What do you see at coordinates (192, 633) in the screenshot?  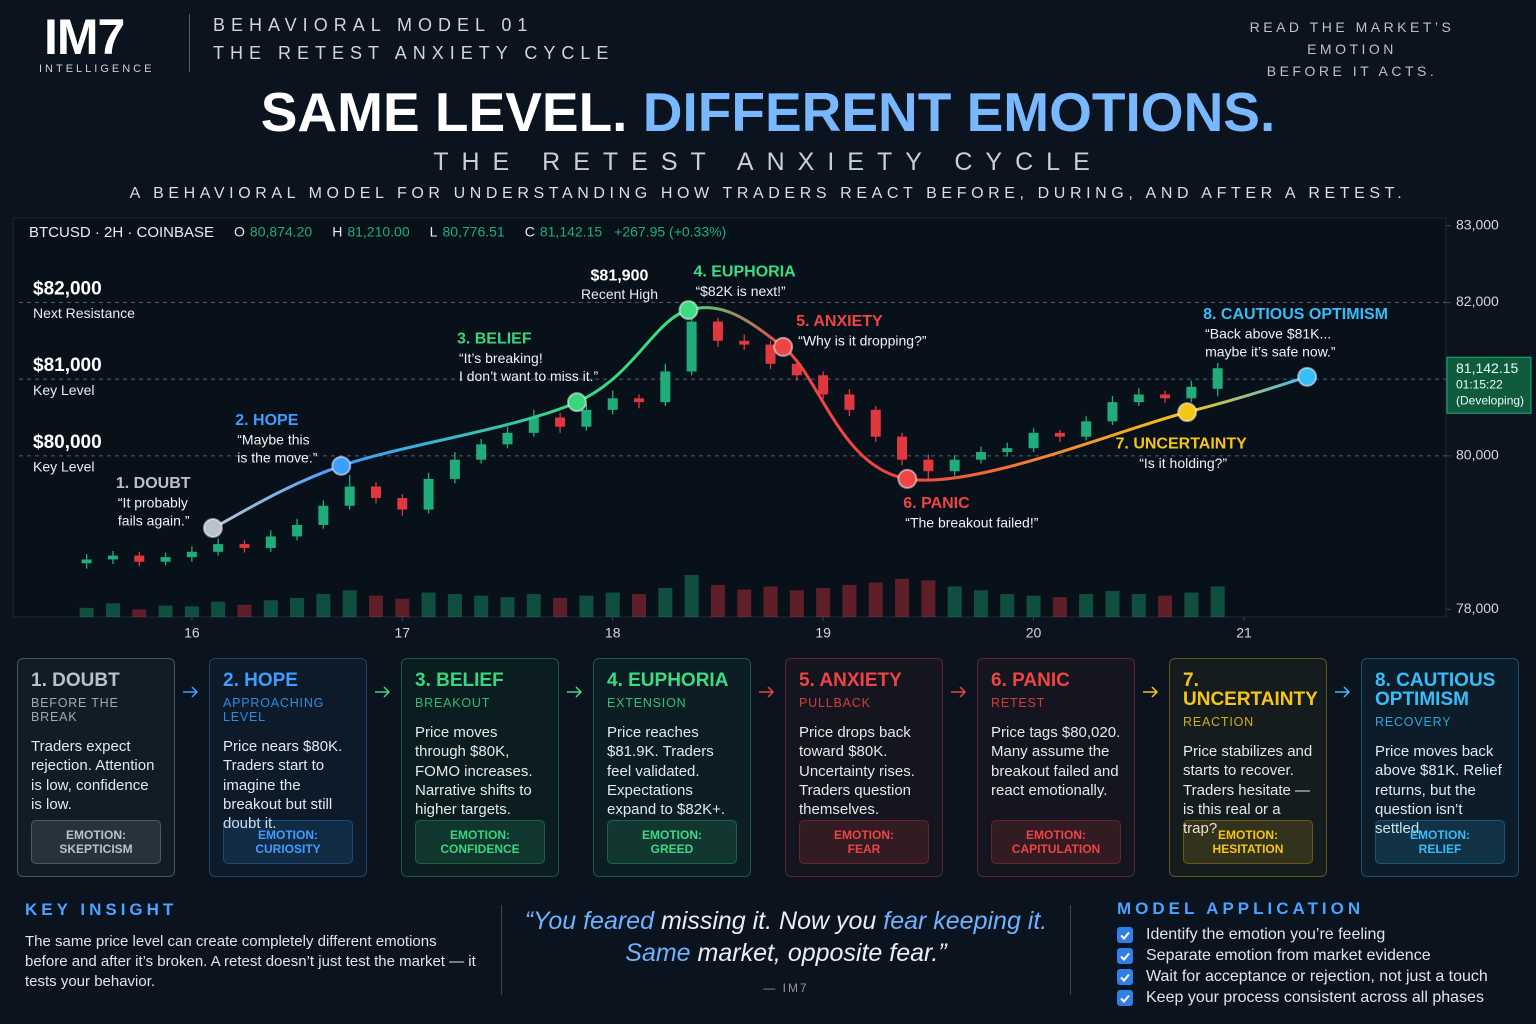 I see `x-tick-label: 16` at bounding box center [192, 633].